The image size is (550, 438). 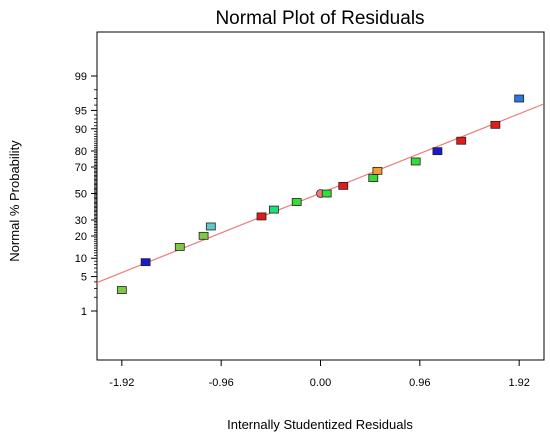 I want to click on x-tick-label: -1.92, so click(x=121, y=383).